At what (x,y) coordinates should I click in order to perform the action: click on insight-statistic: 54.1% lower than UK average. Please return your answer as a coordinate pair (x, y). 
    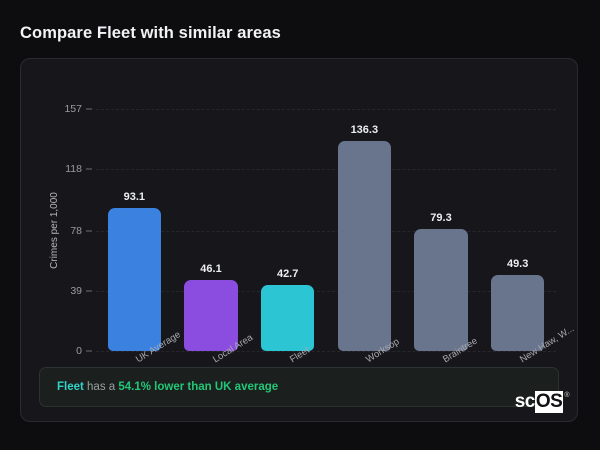
    Looking at the image, I should click on (198, 387).